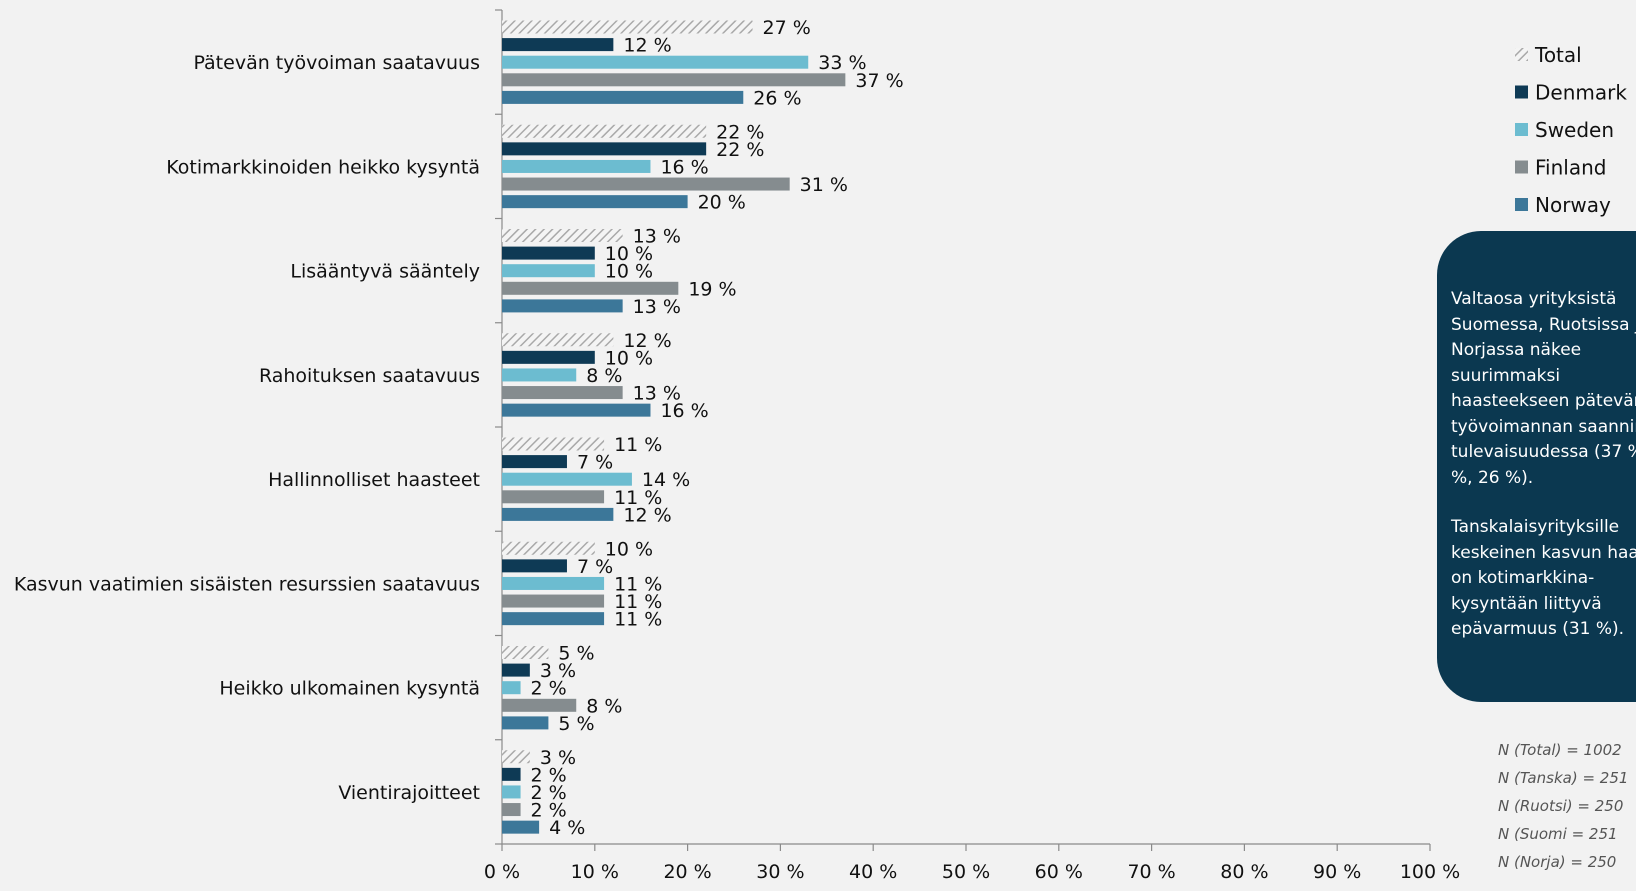  I want to click on legend-label-norway: Norway, so click(1573, 205).